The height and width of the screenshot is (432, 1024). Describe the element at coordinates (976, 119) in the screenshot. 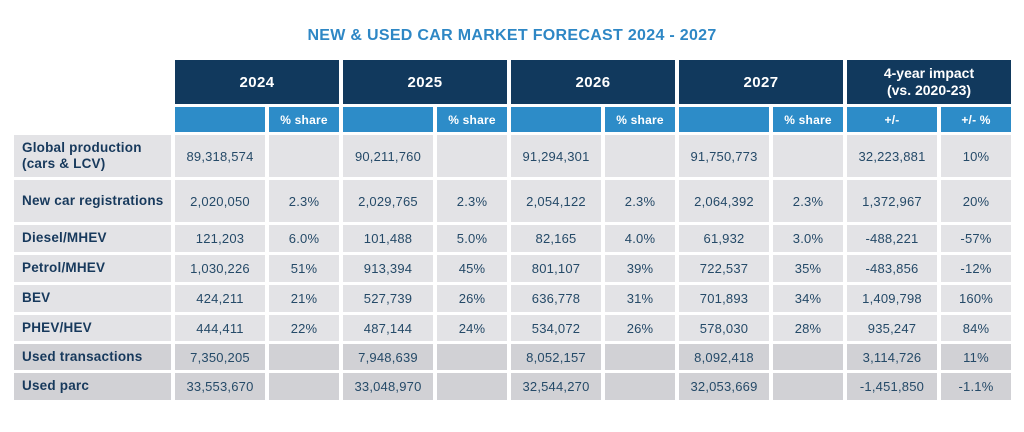

I see `subheader-impact-pct: +/- %` at that location.